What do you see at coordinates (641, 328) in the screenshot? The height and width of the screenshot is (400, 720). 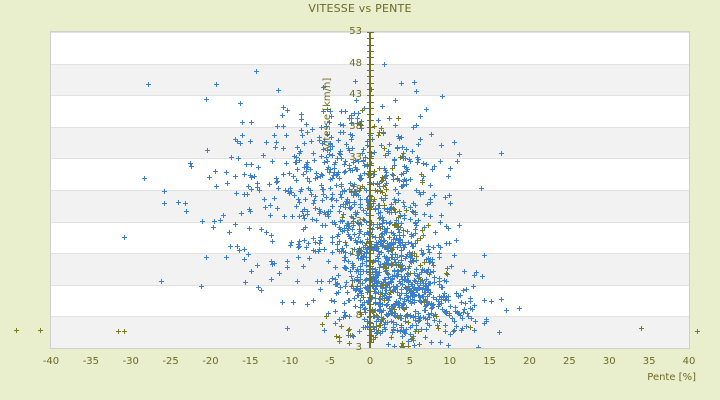 I see `outlier-point` at bounding box center [641, 328].